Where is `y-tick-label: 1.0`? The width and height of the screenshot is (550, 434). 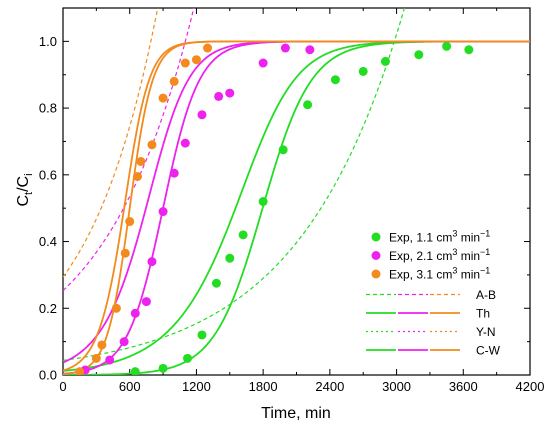 y-tick-label: 1.0 is located at coordinates (48, 41).